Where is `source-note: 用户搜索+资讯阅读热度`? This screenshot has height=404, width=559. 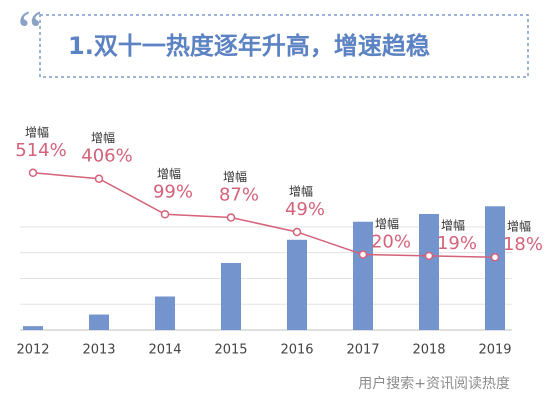 source-note: 用户搜索+资讯阅读热度 is located at coordinates (434, 383).